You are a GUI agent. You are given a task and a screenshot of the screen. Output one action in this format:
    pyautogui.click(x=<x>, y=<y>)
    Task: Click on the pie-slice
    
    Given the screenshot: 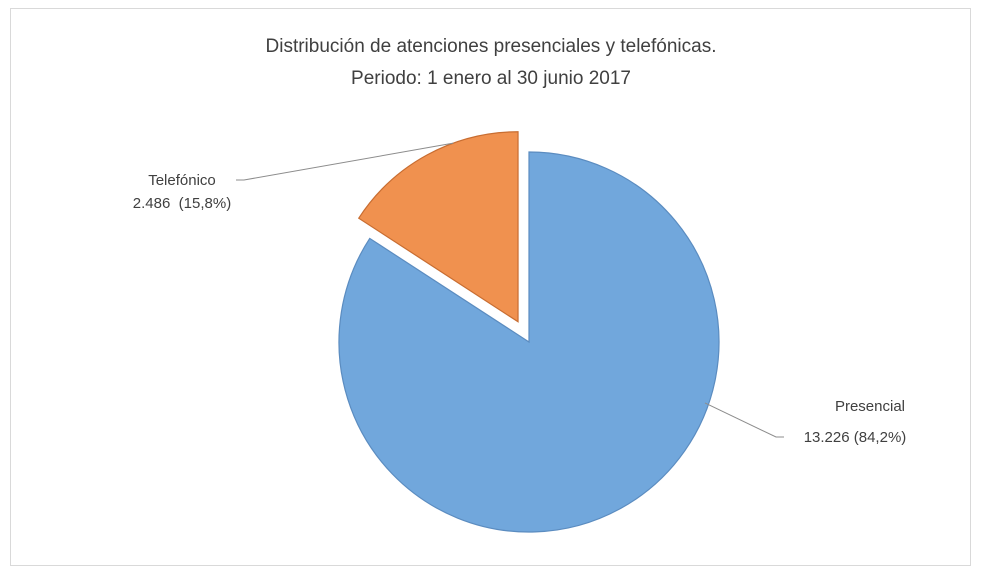 What is the action you would take?
    pyautogui.click(x=438, y=227)
    